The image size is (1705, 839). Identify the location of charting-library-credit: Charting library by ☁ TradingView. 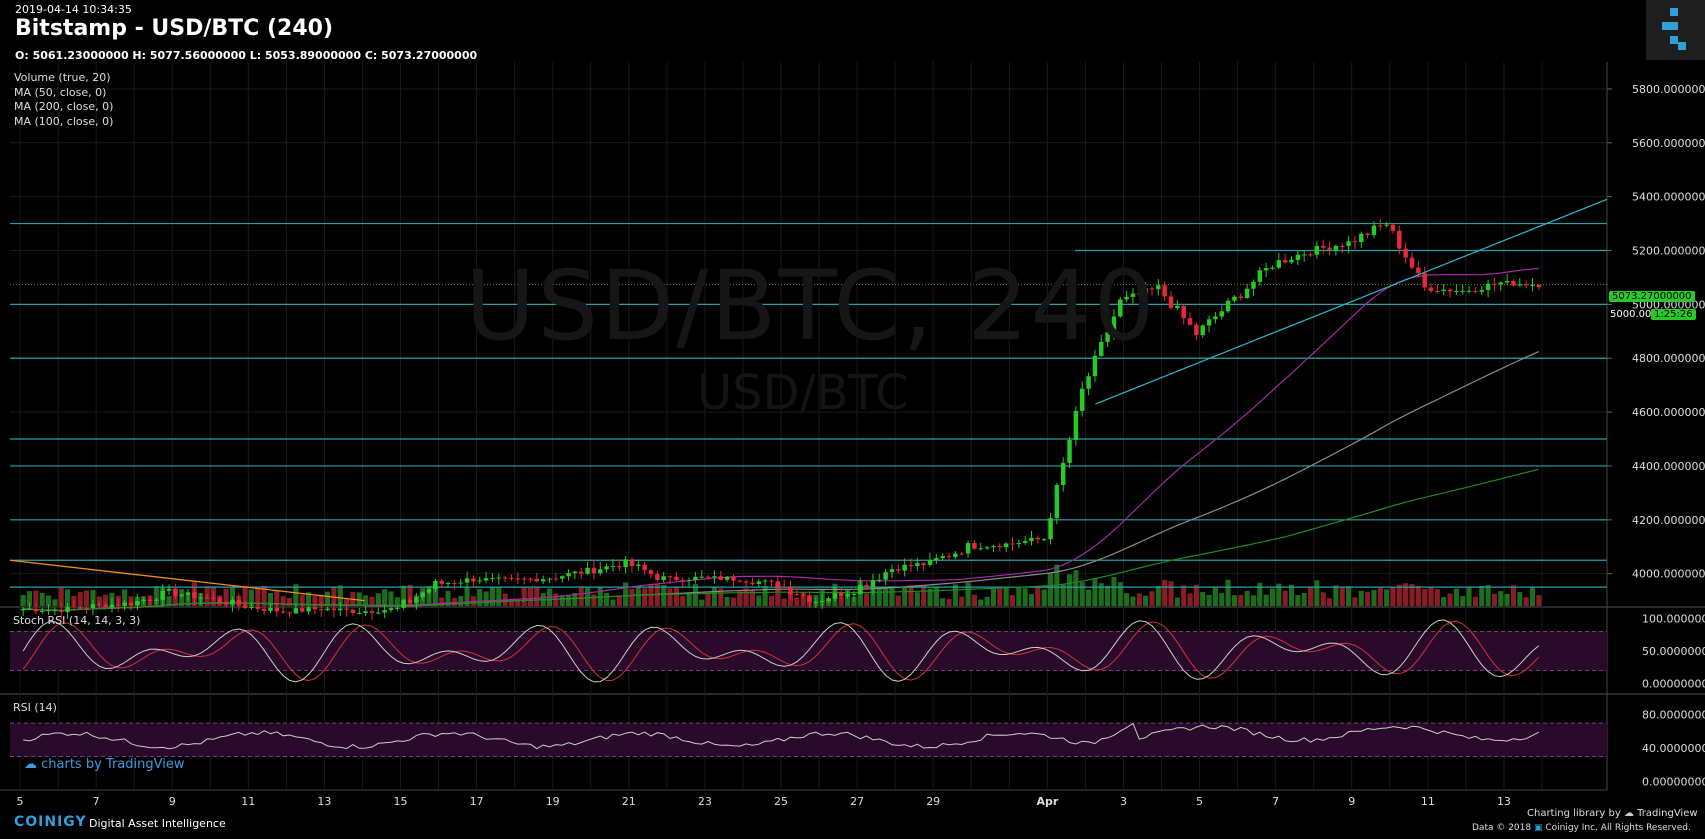
(1612, 813).